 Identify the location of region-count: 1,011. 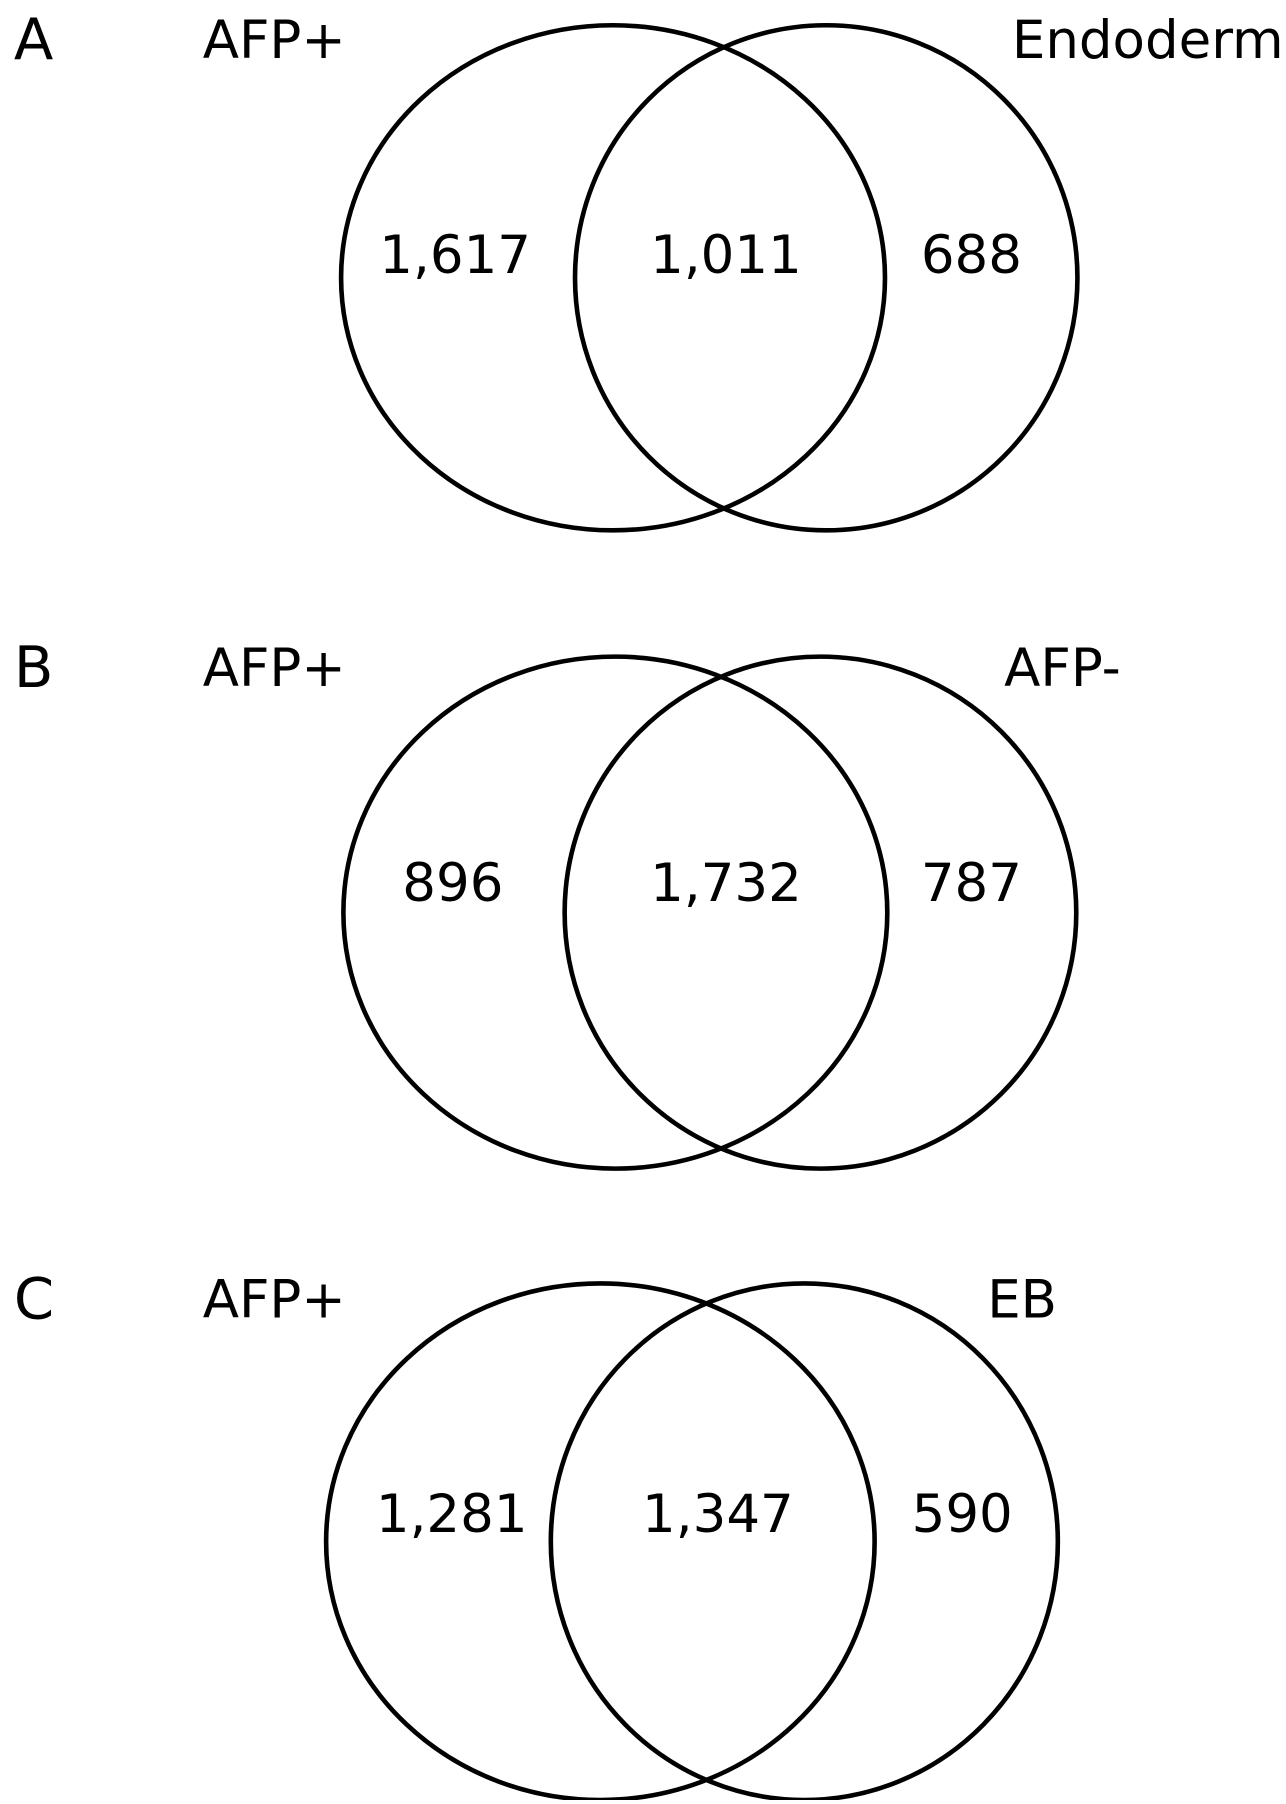
(726, 255).